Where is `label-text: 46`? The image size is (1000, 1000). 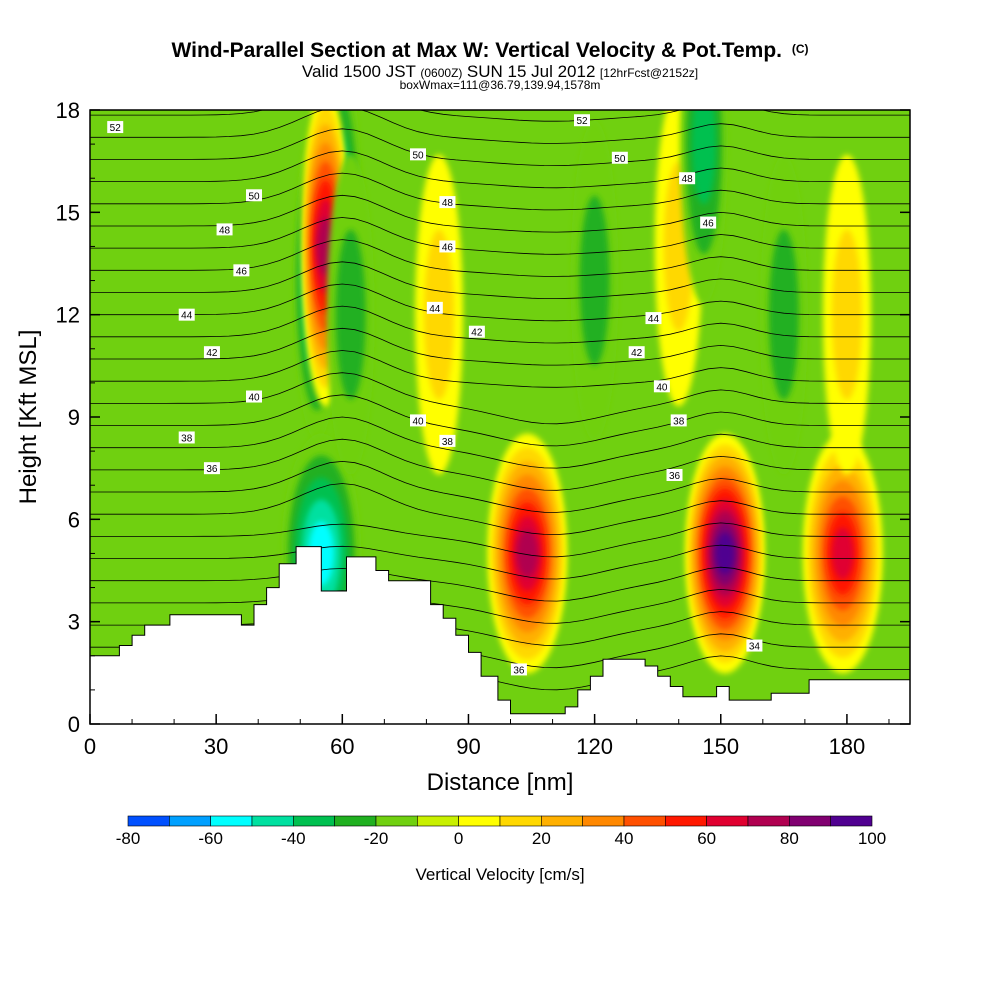
label-text: 46 is located at coordinates (709, 224).